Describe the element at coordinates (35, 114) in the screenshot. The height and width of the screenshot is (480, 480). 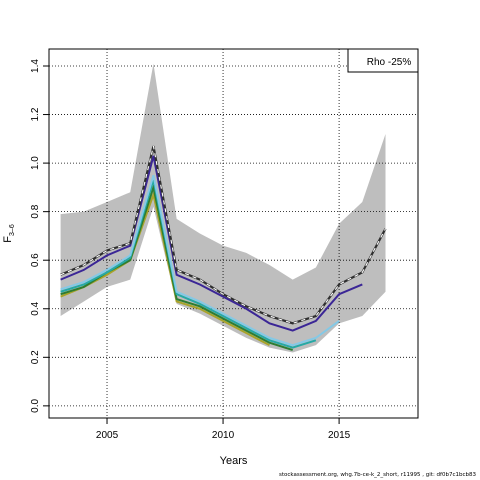
I see `y-tick-label: 1.2` at that location.